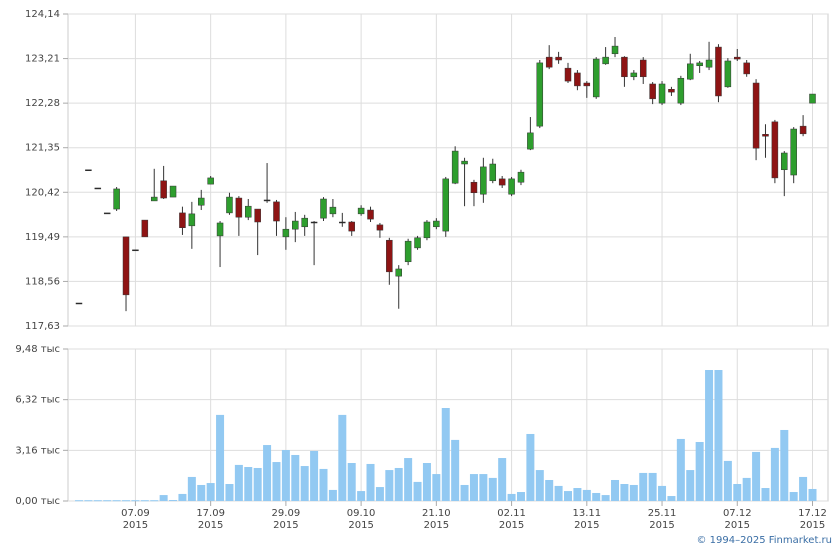 Image resolution: width=840 pixels, height=550 pixels. Describe the element at coordinates (37, 400) in the screenshot. I see `y-tick-label: 6,32 тыс` at that location.